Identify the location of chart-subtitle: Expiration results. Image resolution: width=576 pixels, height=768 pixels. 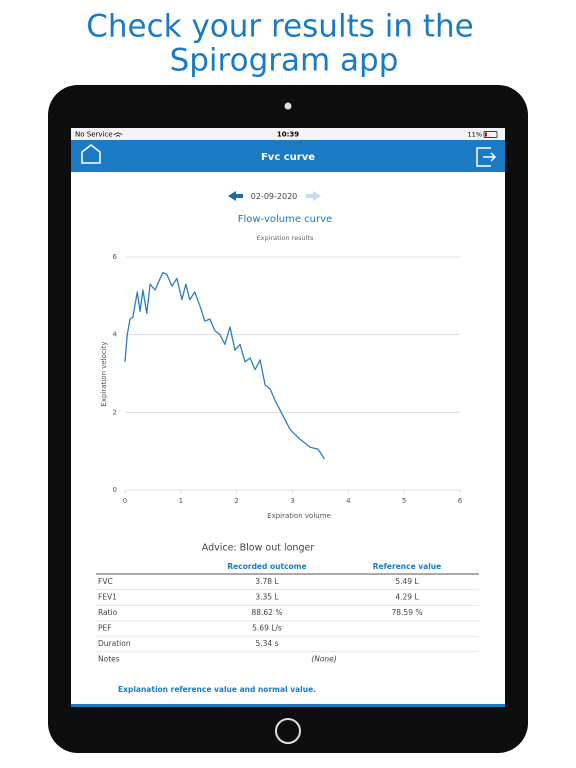
(285, 238).